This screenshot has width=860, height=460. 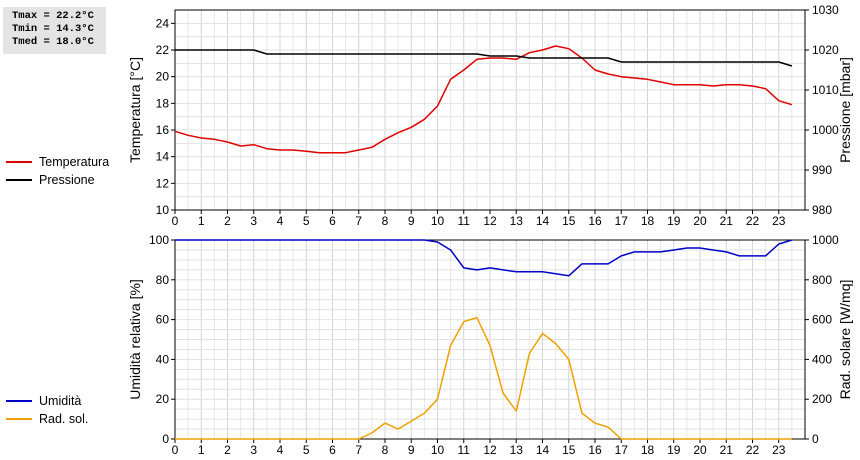 I want to click on panel1-x-tick-label: 1, so click(x=201, y=221).